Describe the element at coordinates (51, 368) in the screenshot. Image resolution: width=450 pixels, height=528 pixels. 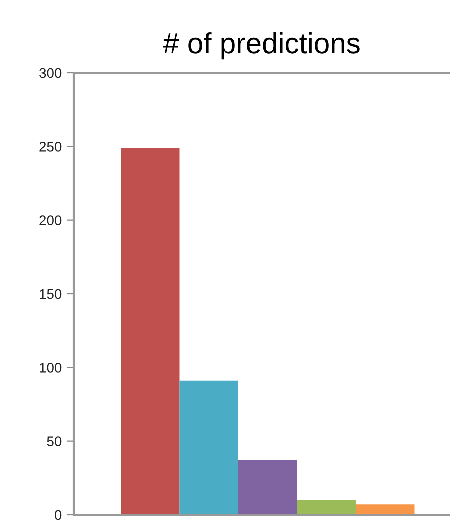
I see `y-tick-label: 100` at that location.